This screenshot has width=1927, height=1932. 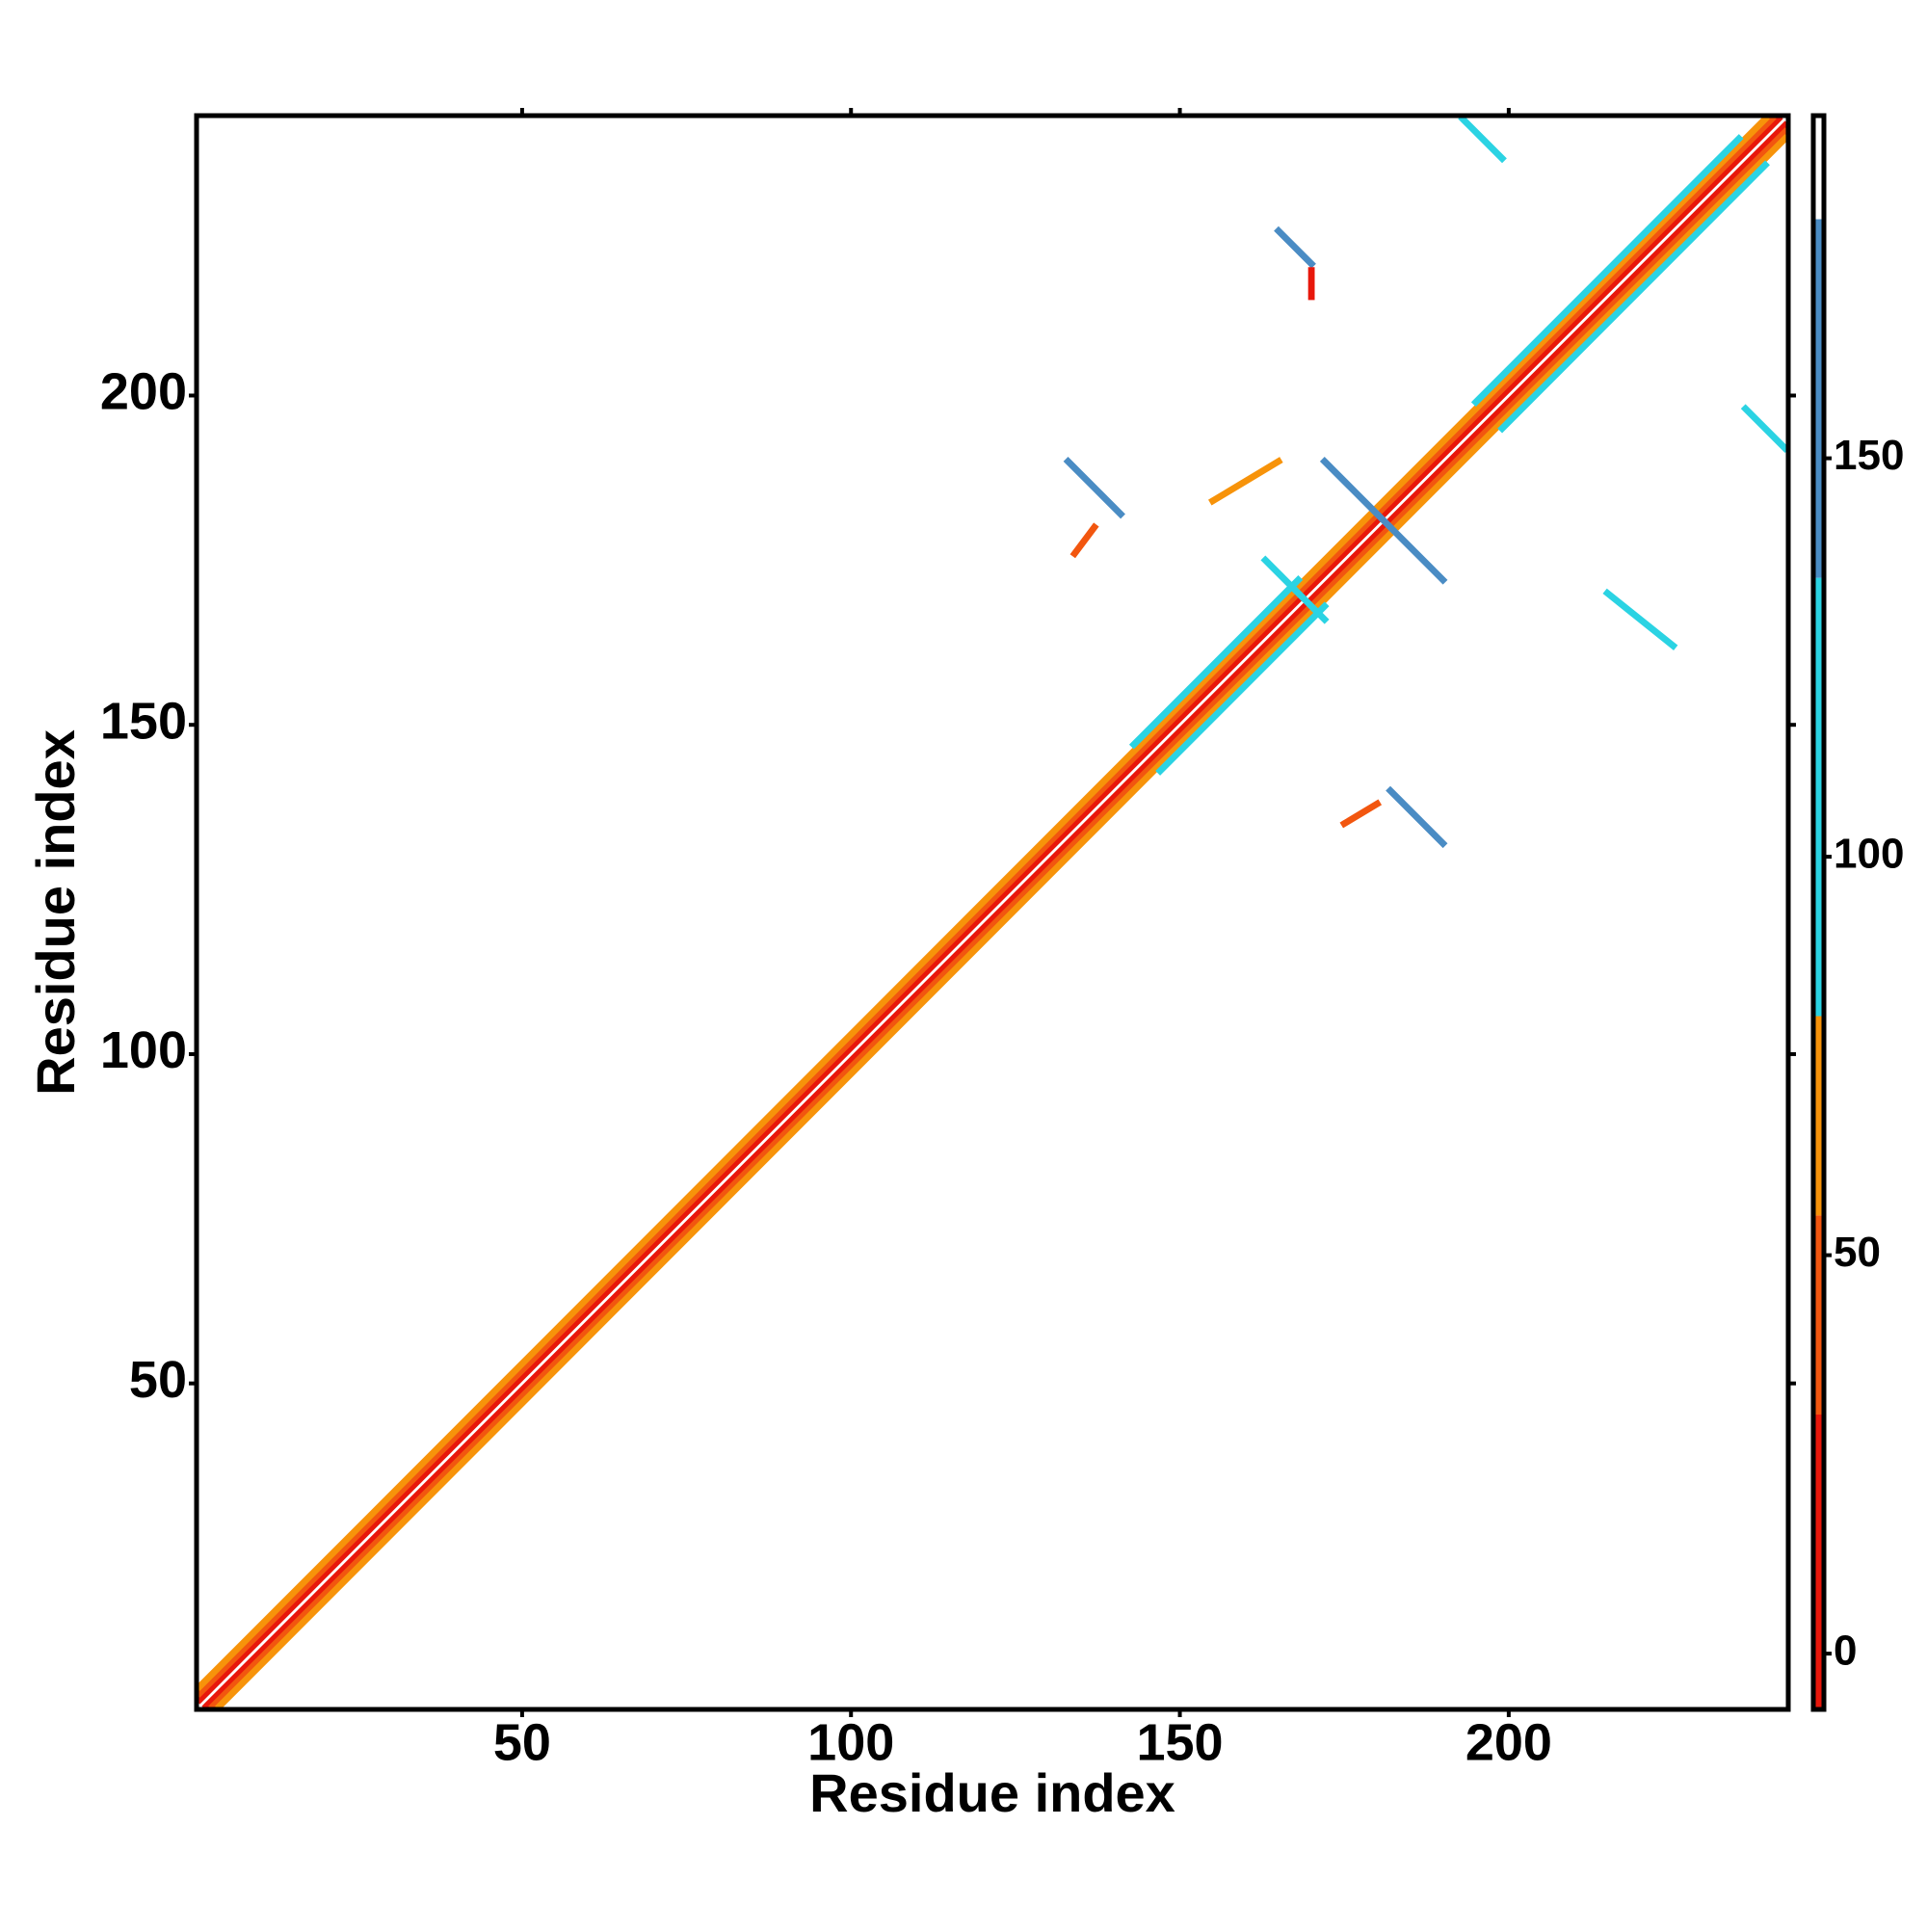 What do you see at coordinates (1869, 455) in the screenshot?
I see `colorbar-tick-label: 150` at bounding box center [1869, 455].